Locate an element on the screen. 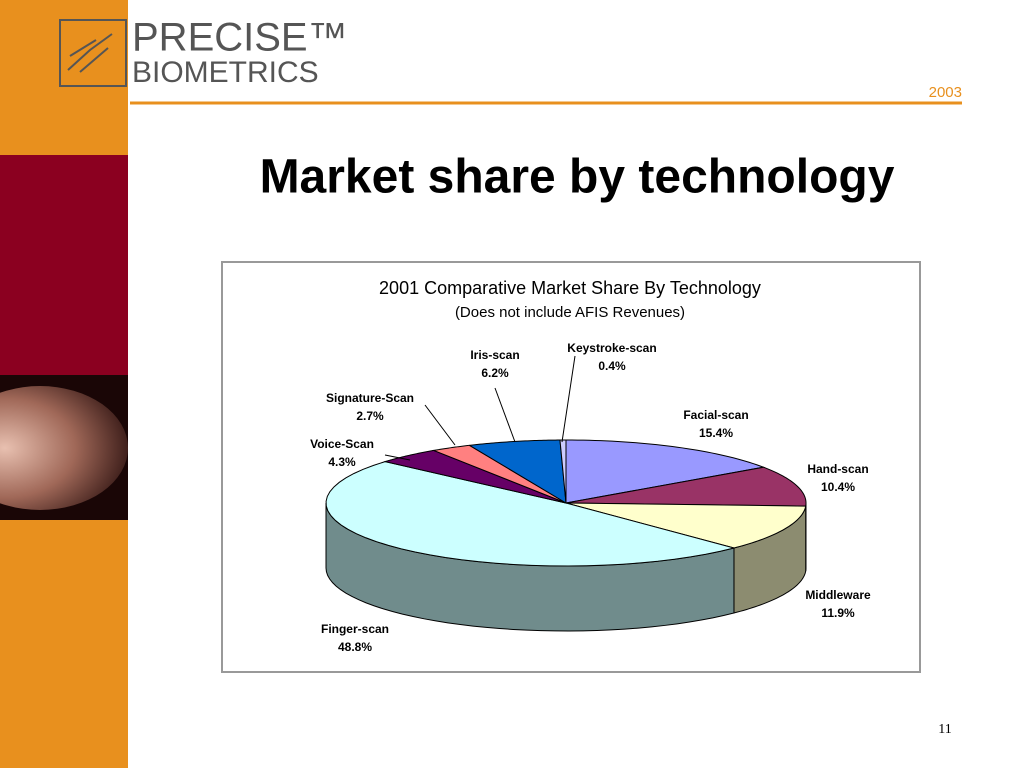  slice-value-label: 11.9% is located at coordinates (838, 613).